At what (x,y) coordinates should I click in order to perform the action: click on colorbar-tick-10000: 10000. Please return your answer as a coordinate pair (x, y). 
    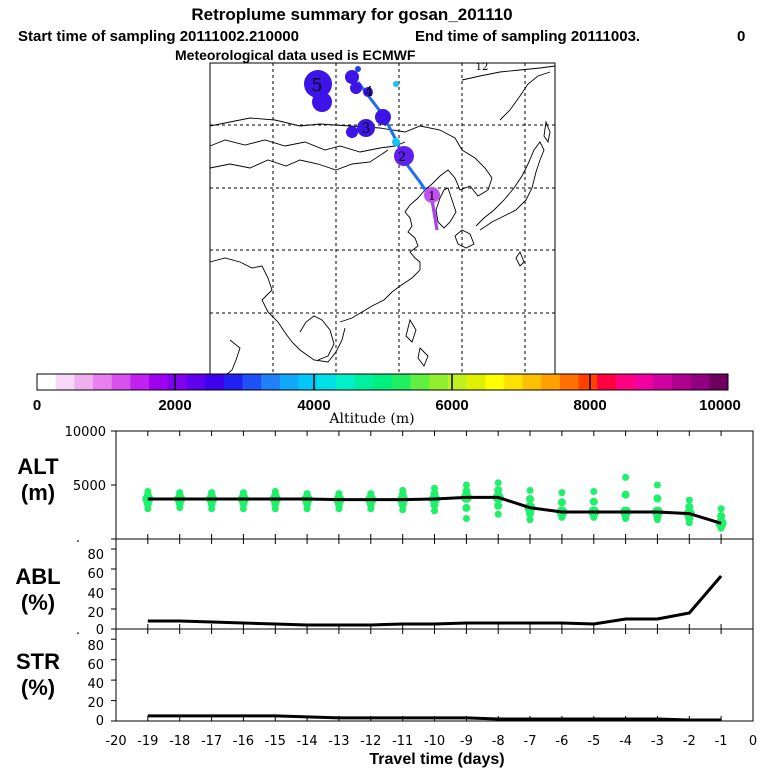
    Looking at the image, I should click on (720, 405).